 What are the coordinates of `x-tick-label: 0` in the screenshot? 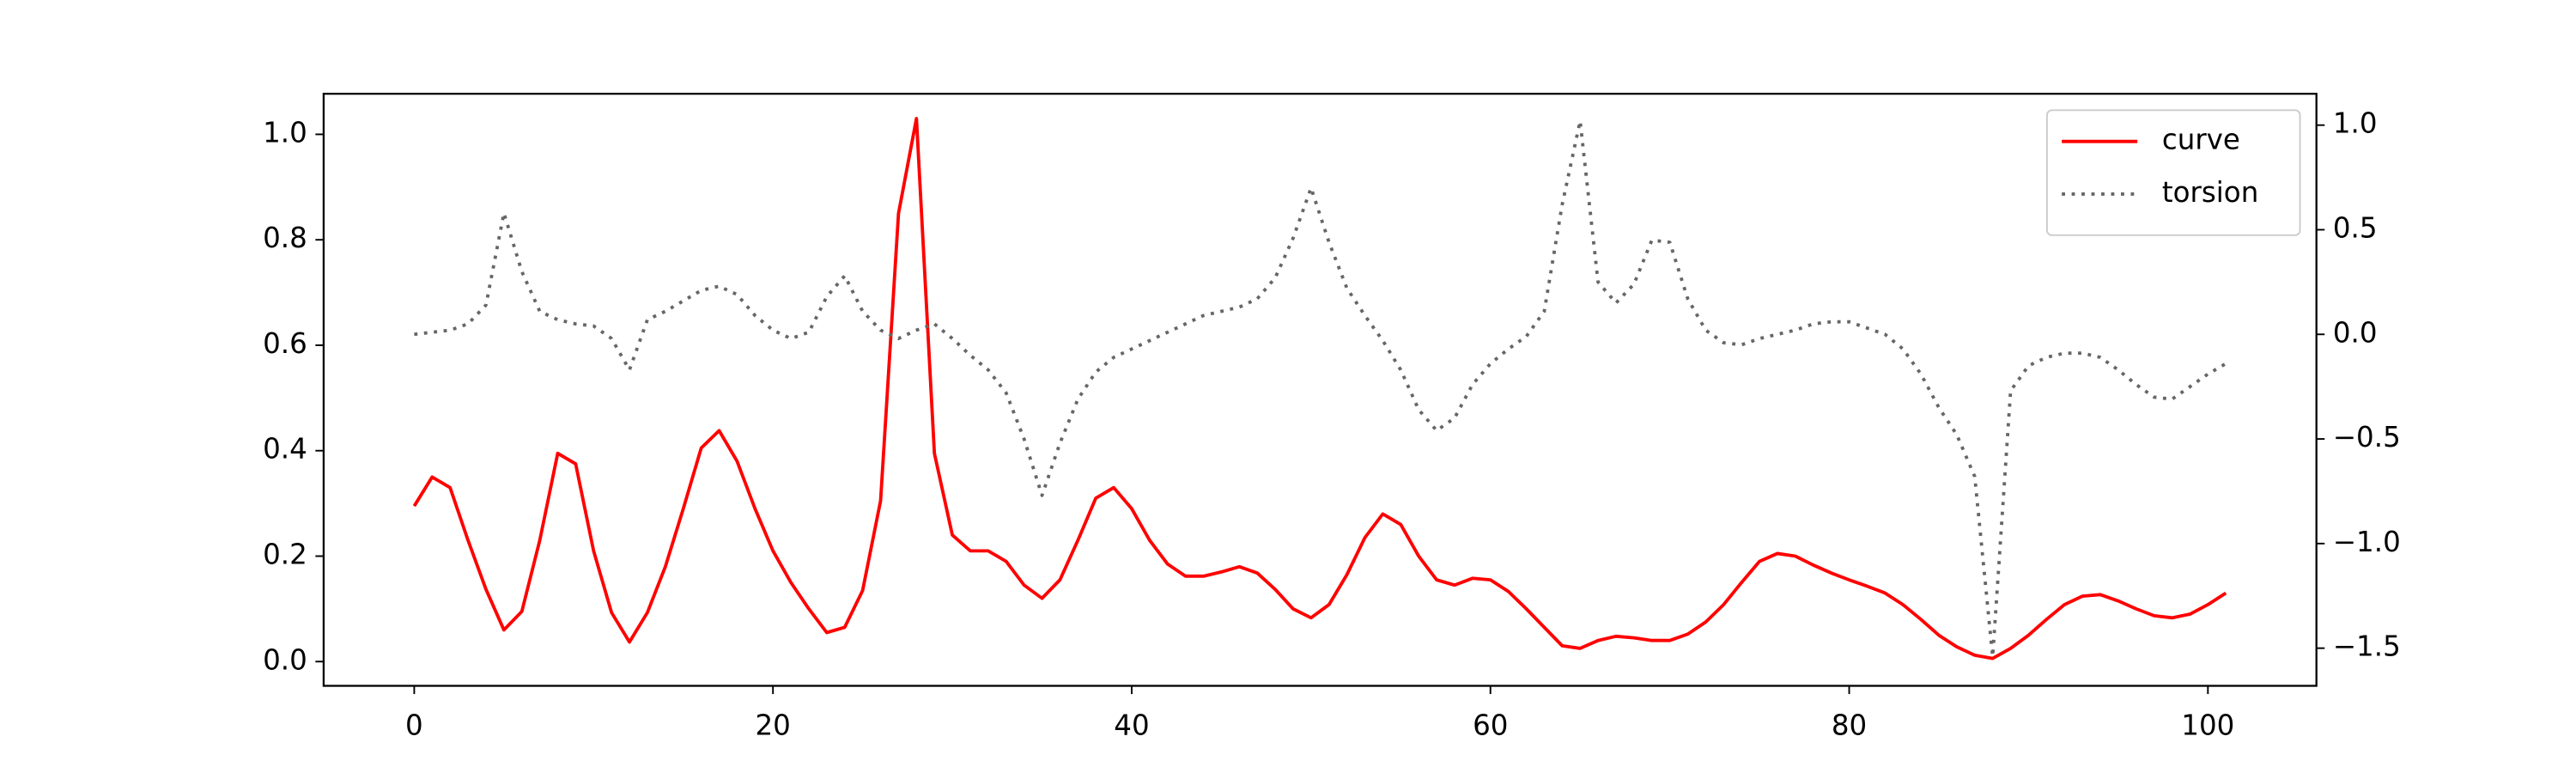 It's located at (414, 725).